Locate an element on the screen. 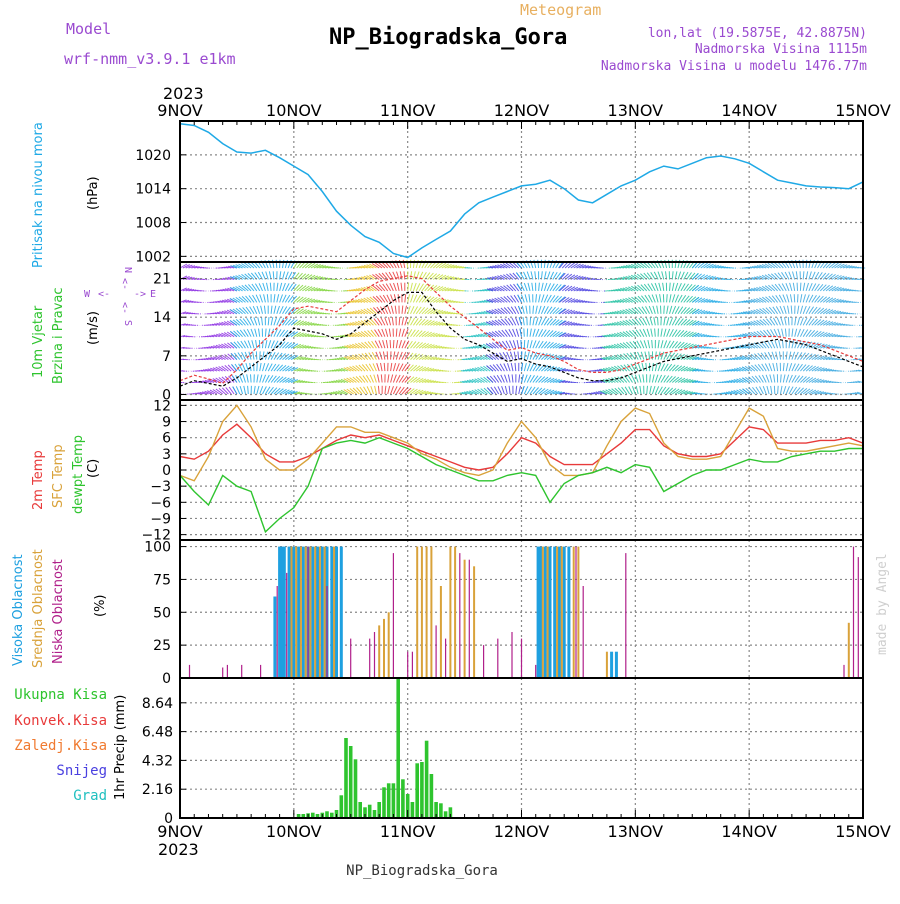  pressure-unit: (hPa) is located at coordinates (93, 193).